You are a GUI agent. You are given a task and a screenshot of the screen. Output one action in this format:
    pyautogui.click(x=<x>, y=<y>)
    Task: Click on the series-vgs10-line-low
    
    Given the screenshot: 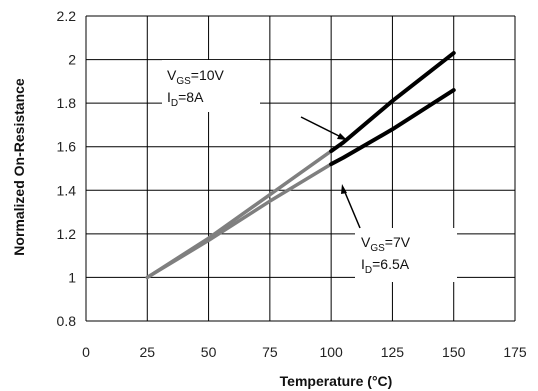 What is the action you would take?
    pyautogui.click(x=239, y=214)
    